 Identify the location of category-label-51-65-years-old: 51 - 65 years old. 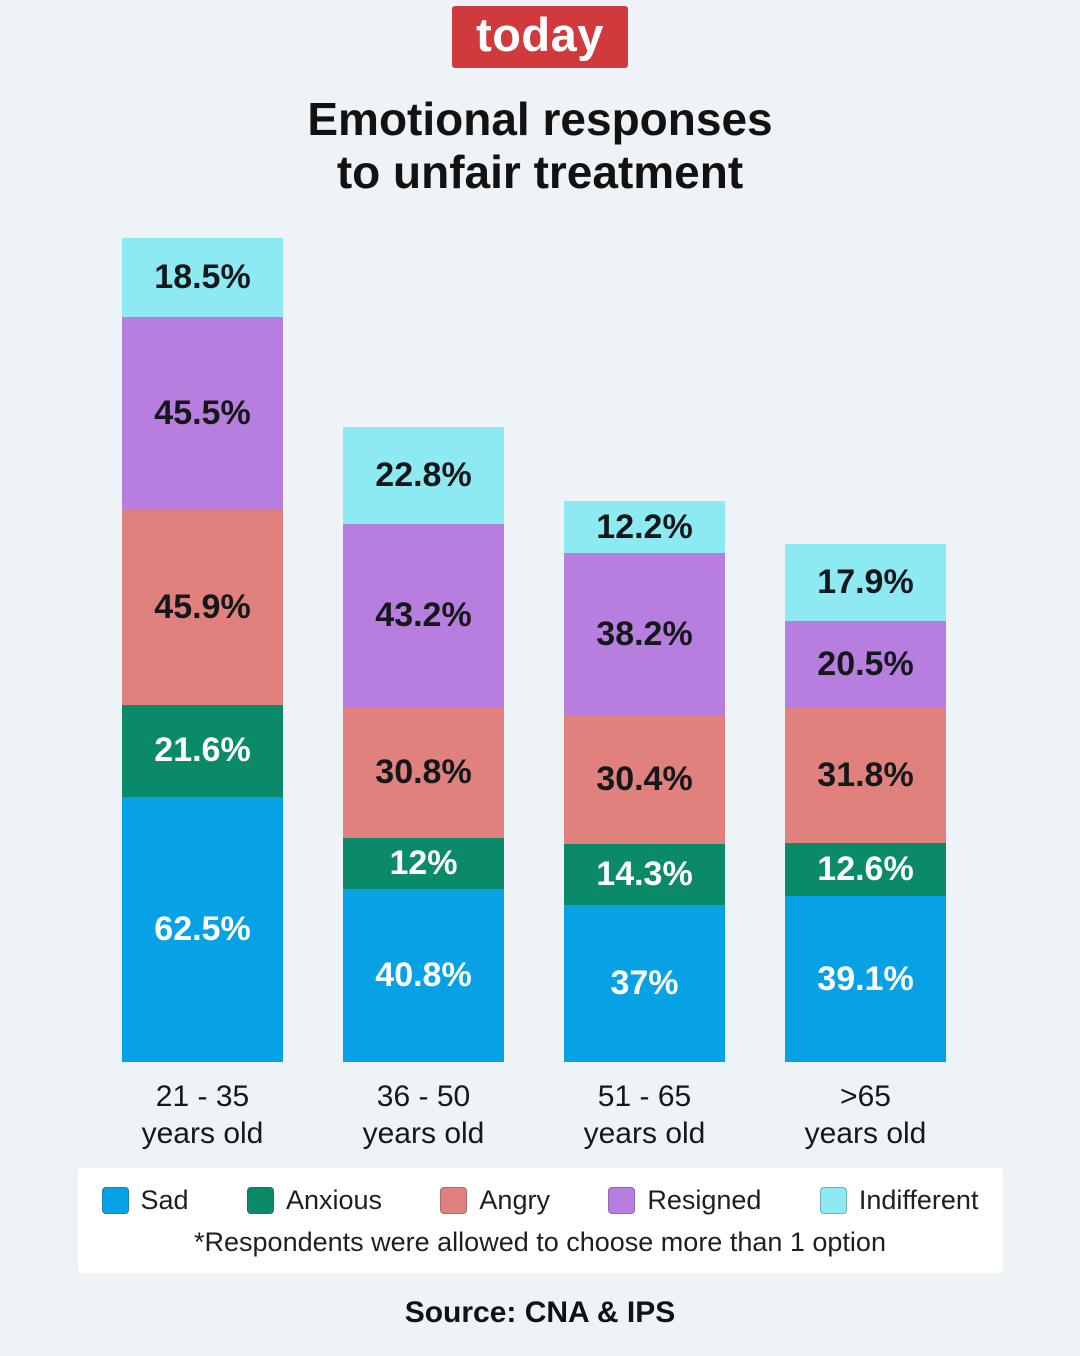
(644, 1110).